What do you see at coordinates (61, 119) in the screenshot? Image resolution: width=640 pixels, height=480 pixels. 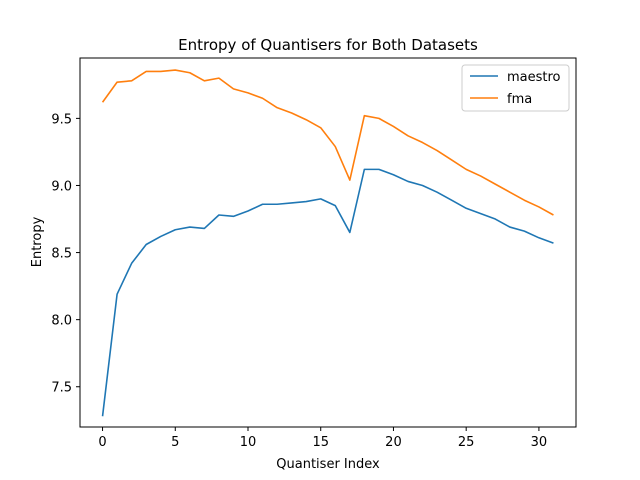 I see `y-tick-label: 9.5` at bounding box center [61, 119].